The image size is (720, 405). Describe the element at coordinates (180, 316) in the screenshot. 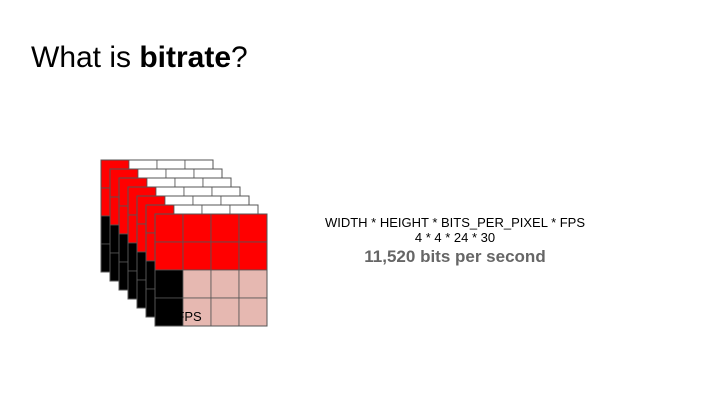

I see `fps-label: 30 FPS` at that location.